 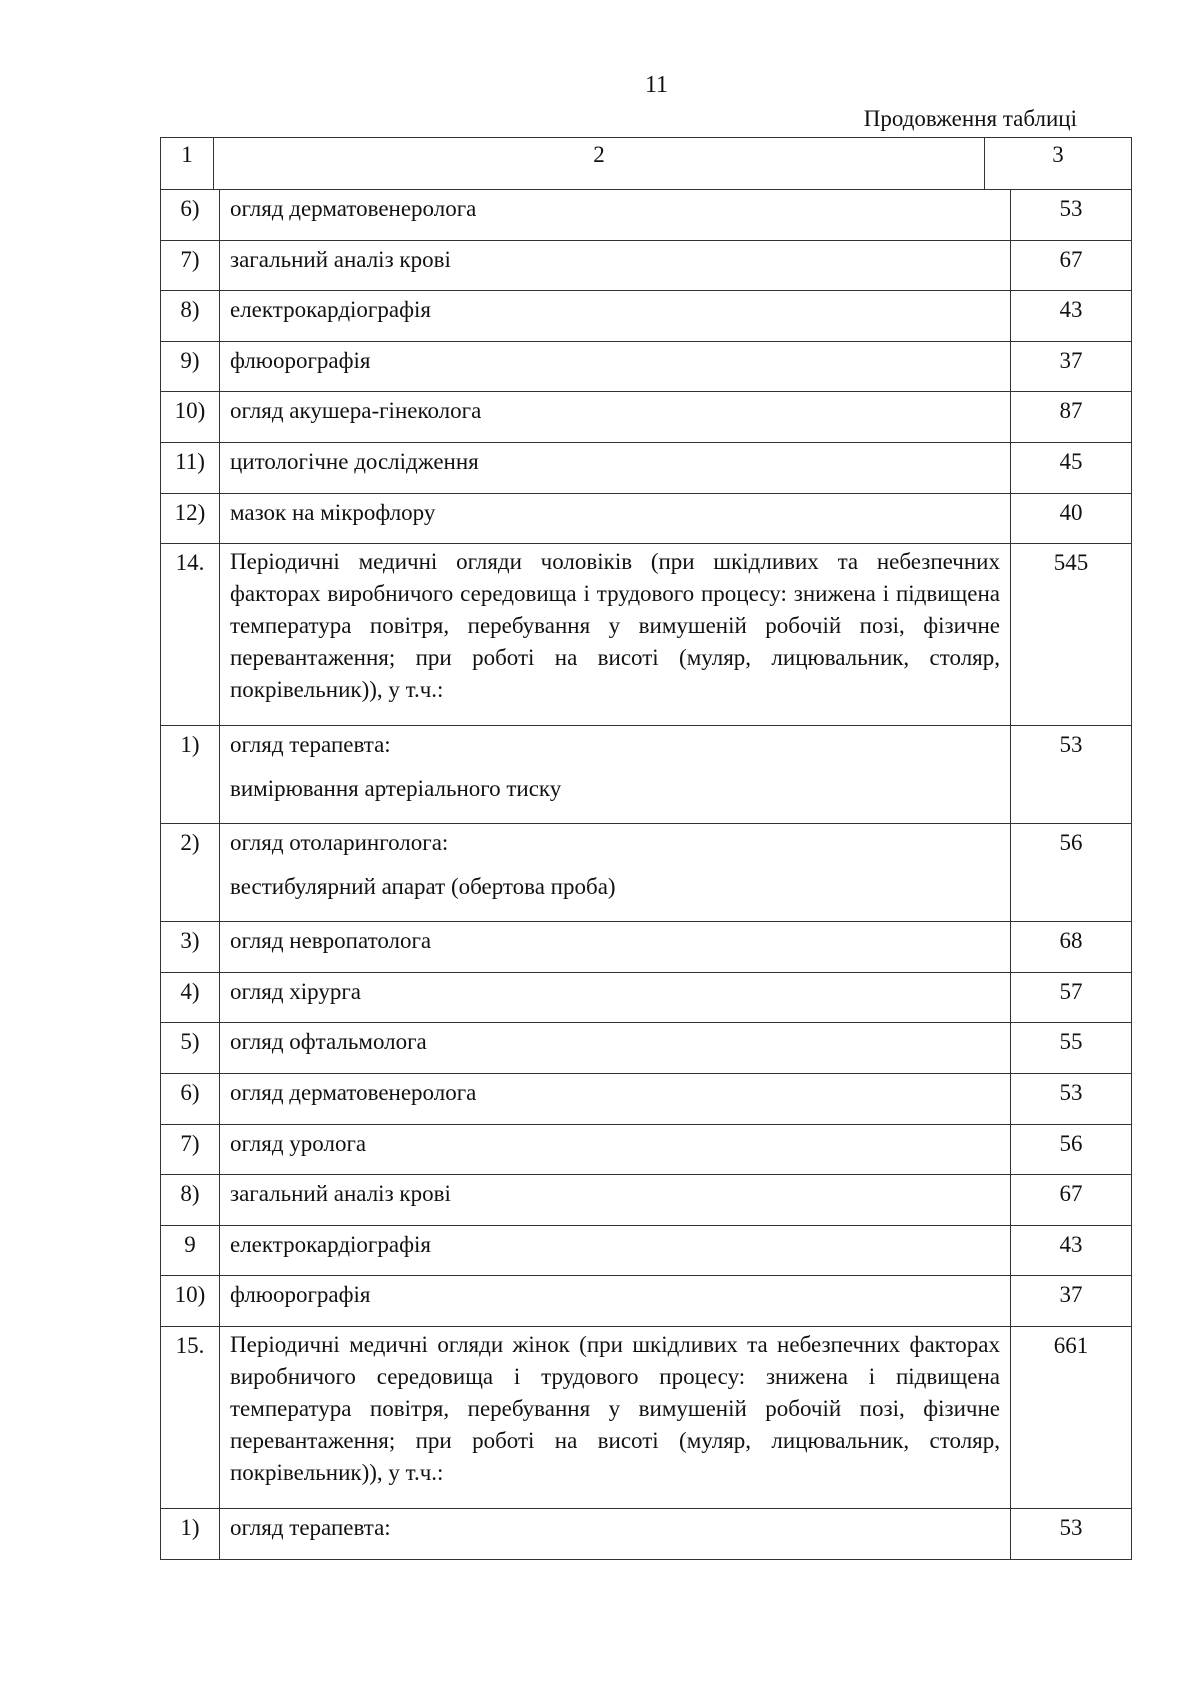 I want to click on service-subitem: вестибулярний апарат (обертова проба), so click(x=423, y=887).